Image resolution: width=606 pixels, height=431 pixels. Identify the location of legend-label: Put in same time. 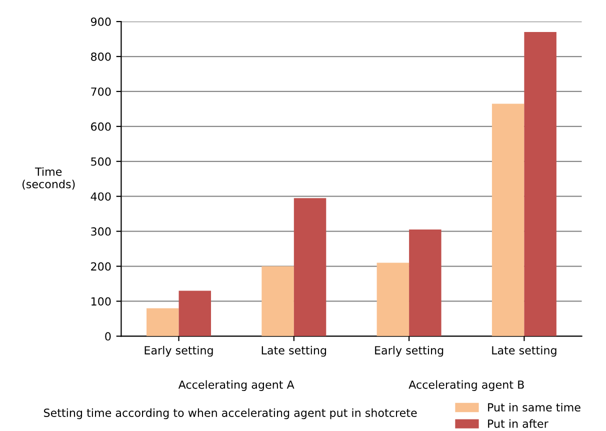
(534, 407).